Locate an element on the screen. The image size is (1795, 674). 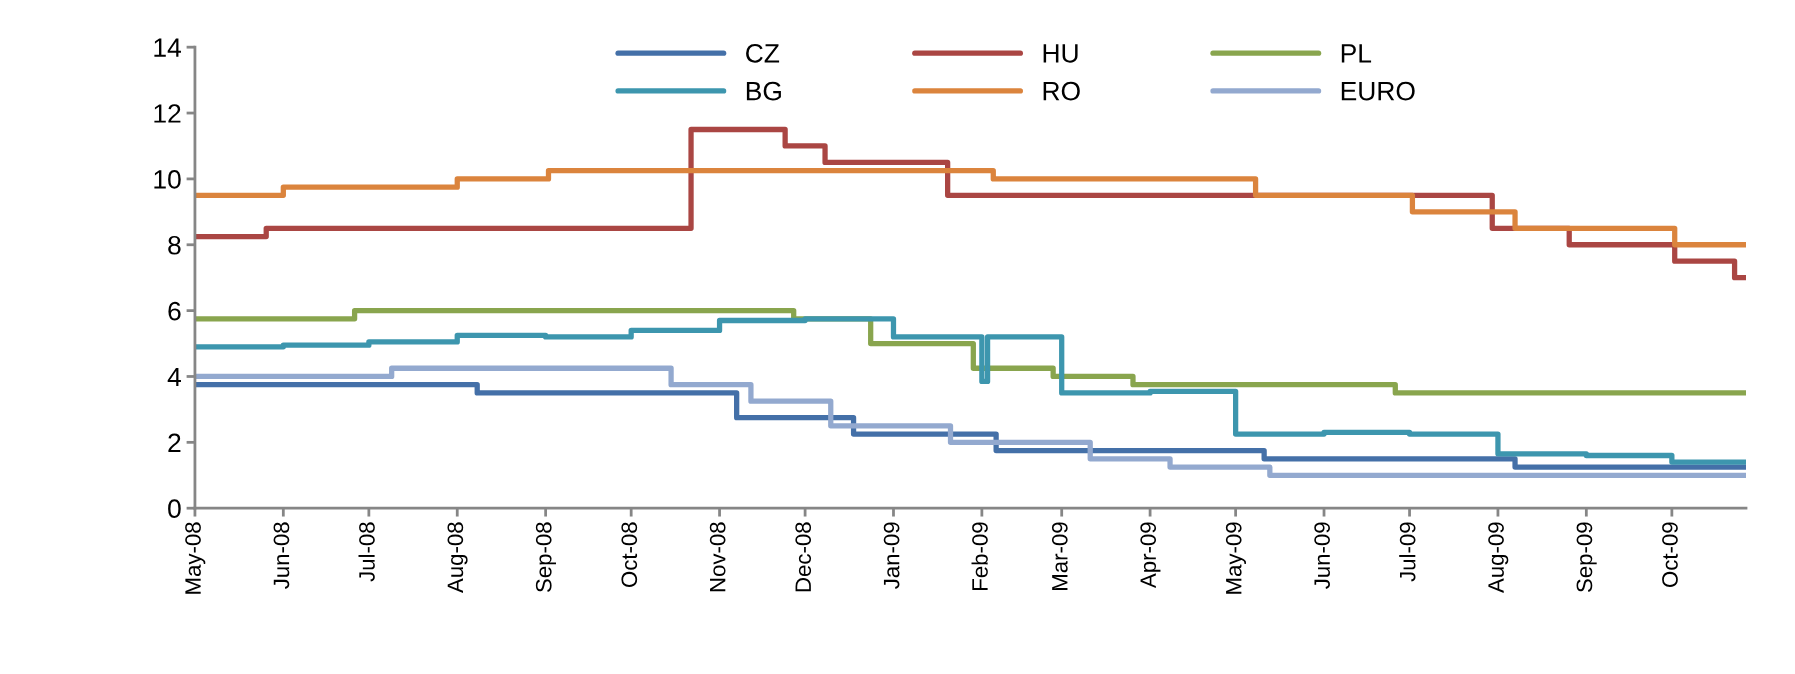
x-tick-label: Feb-09 is located at coordinates (979, 556).